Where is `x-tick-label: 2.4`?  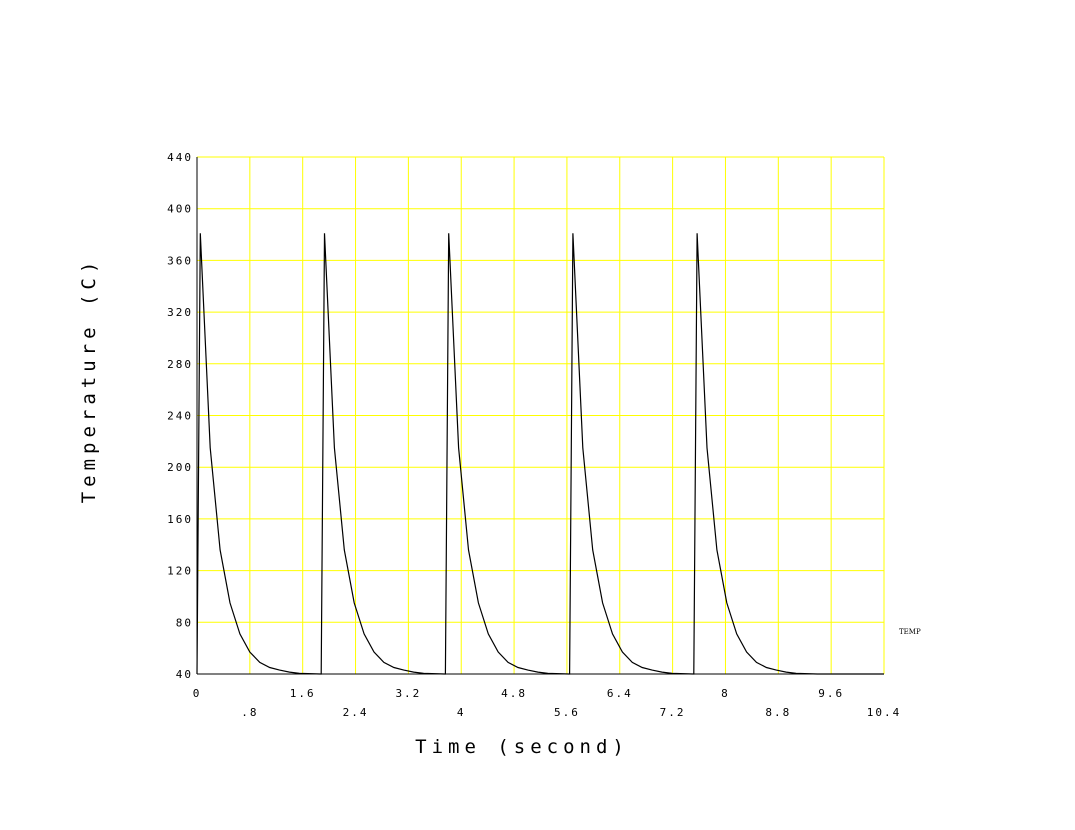 x-tick-label: 2.4 is located at coordinates (356, 712).